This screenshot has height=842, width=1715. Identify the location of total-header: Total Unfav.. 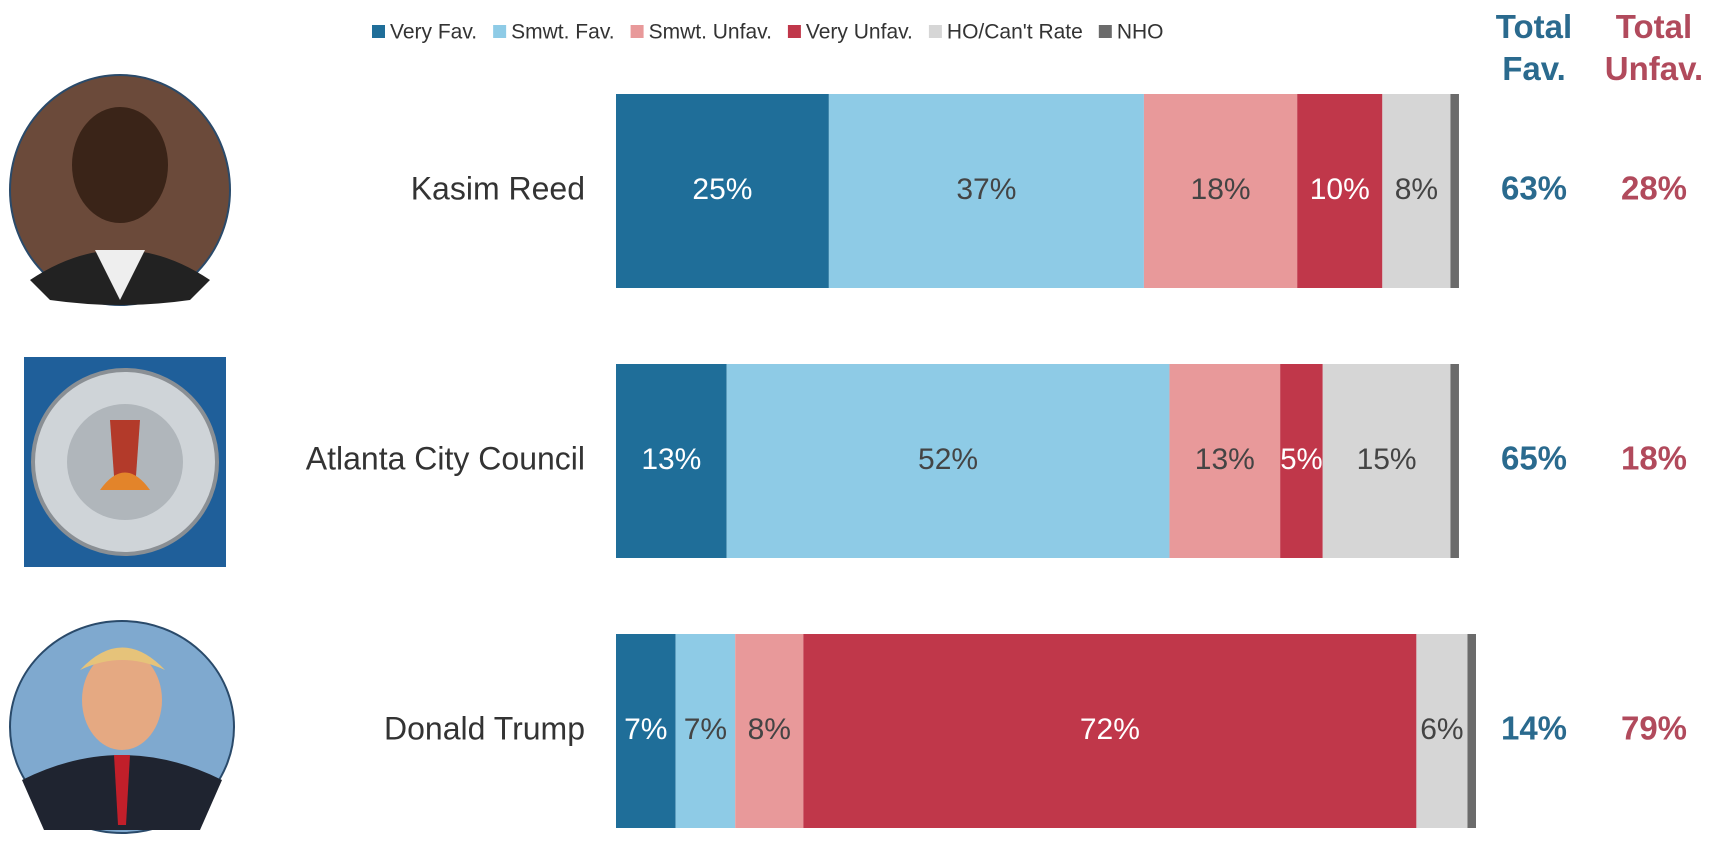
(1654, 47).